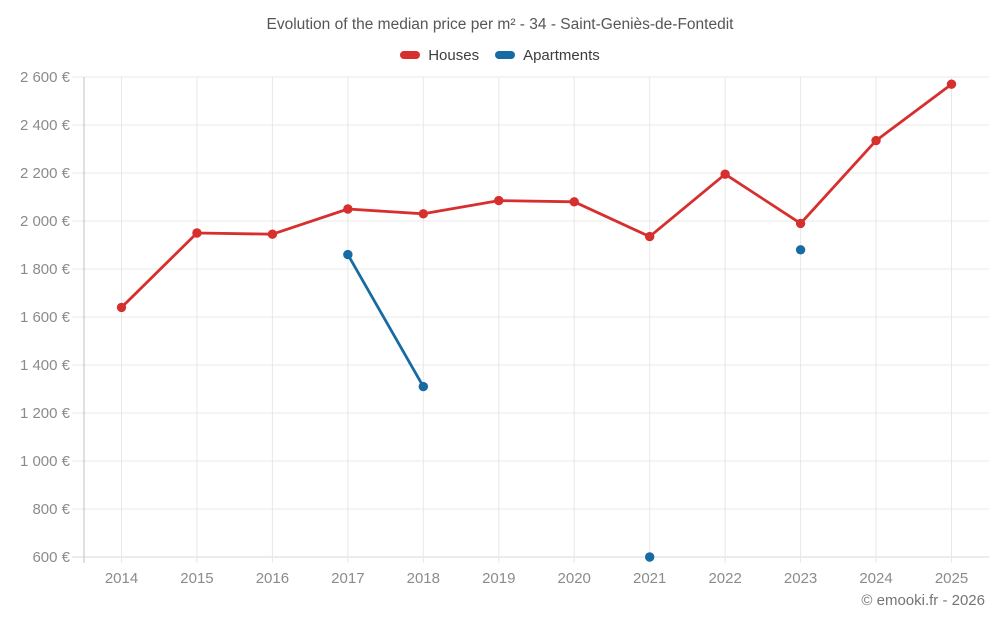  I want to click on point-apartments-2018, so click(423, 386).